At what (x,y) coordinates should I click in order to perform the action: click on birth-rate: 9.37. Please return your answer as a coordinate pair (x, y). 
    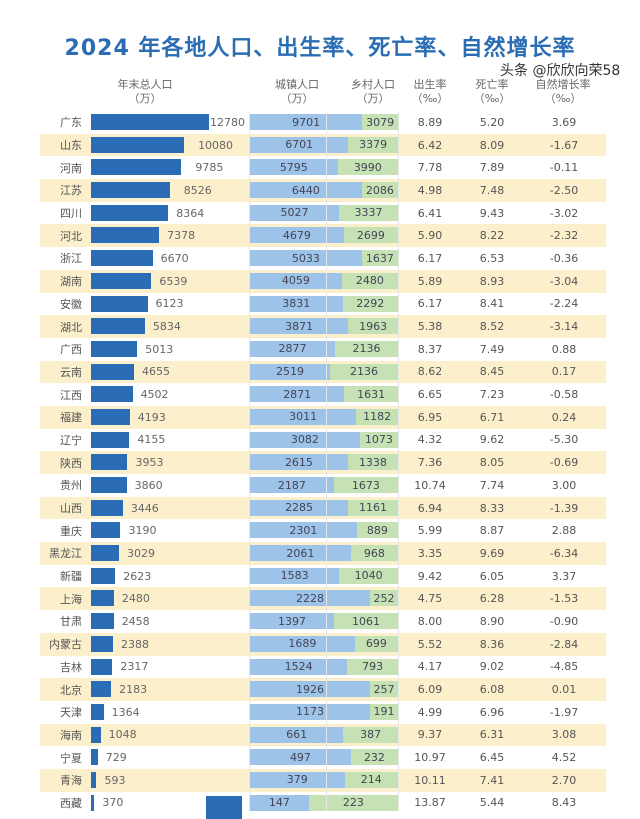
    Looking at the image, I should click on (430, 735).